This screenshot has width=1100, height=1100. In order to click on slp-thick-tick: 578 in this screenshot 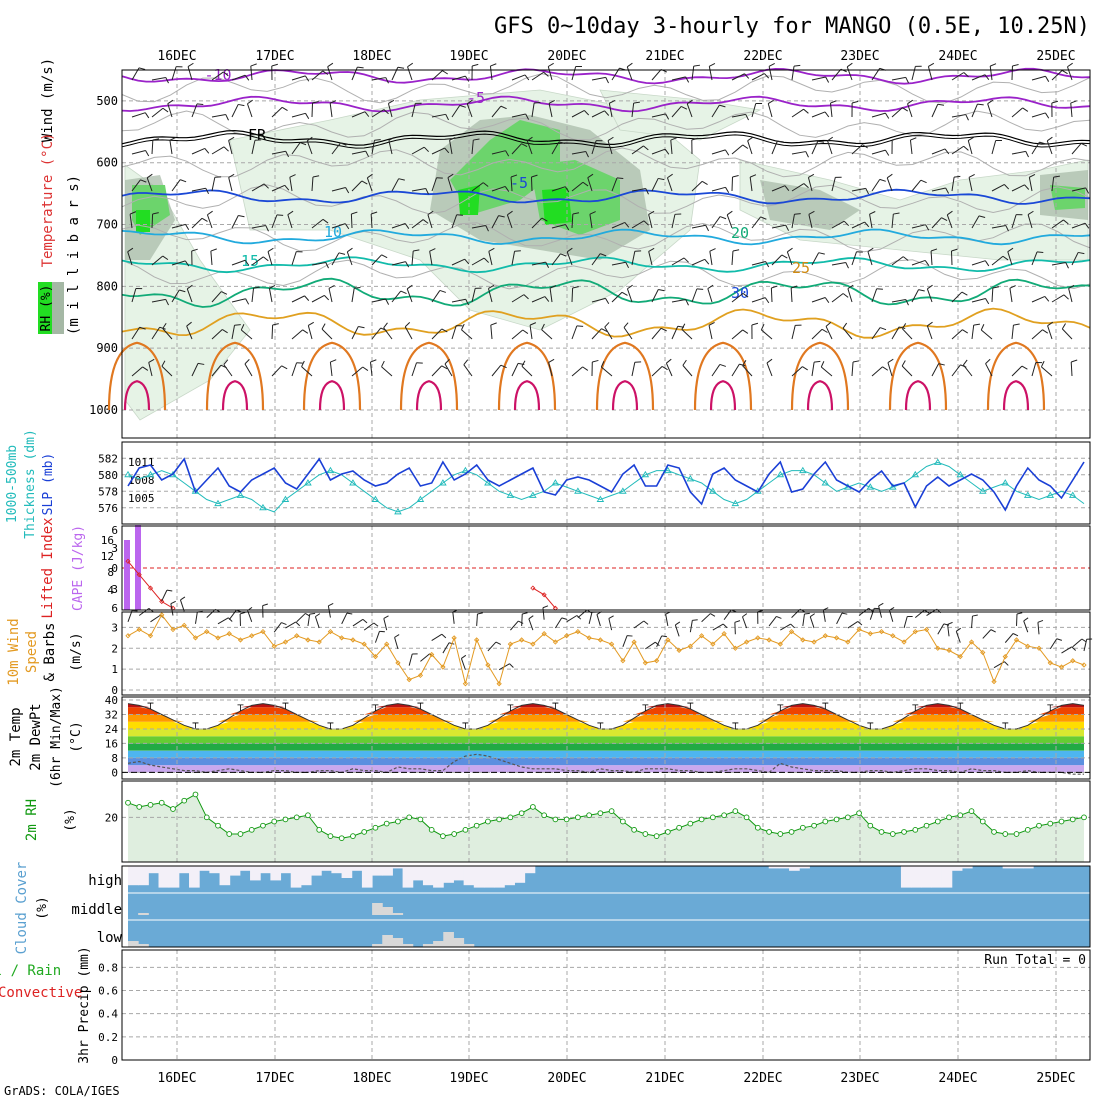, I will do `click(108, 491)`.